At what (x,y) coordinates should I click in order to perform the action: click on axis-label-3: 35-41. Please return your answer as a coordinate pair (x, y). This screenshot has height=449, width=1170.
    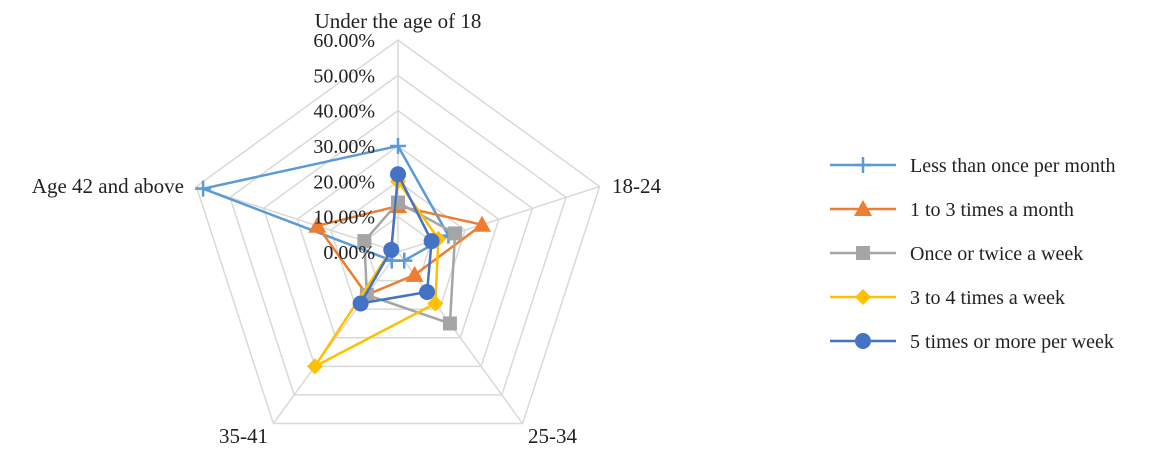
    Looking at the image, I should click on (243, 436).